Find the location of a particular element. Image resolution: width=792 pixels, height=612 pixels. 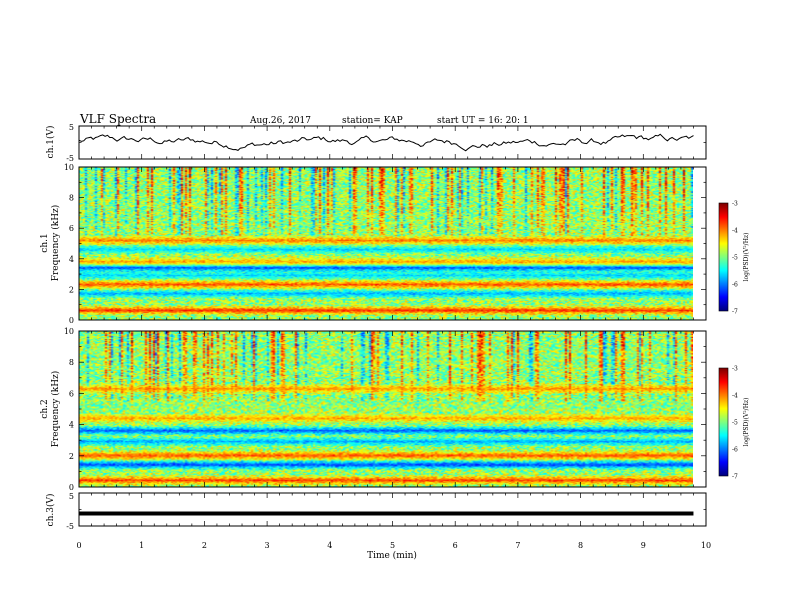

ch1-colorbar: -3 -4 -5 -6 -7 log(PSD)(V²/Hz) is located at coordinates (734, 258).